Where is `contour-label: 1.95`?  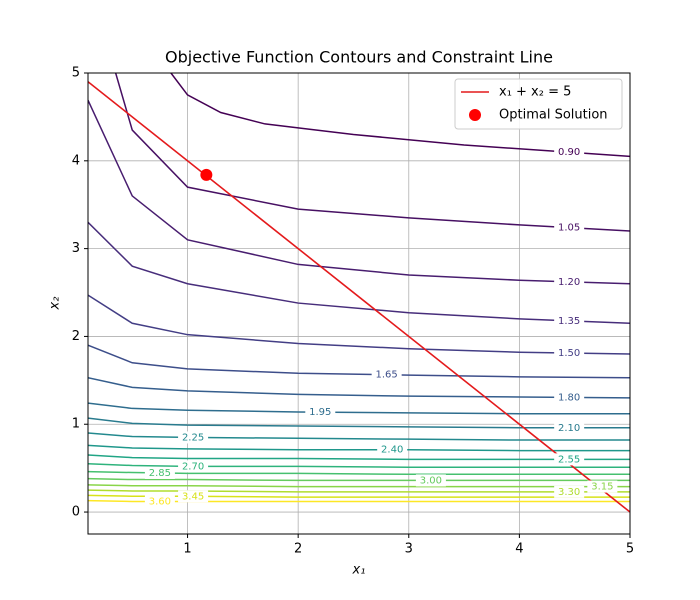
contour-label: 1.95 is located at coordinates (320, 412).